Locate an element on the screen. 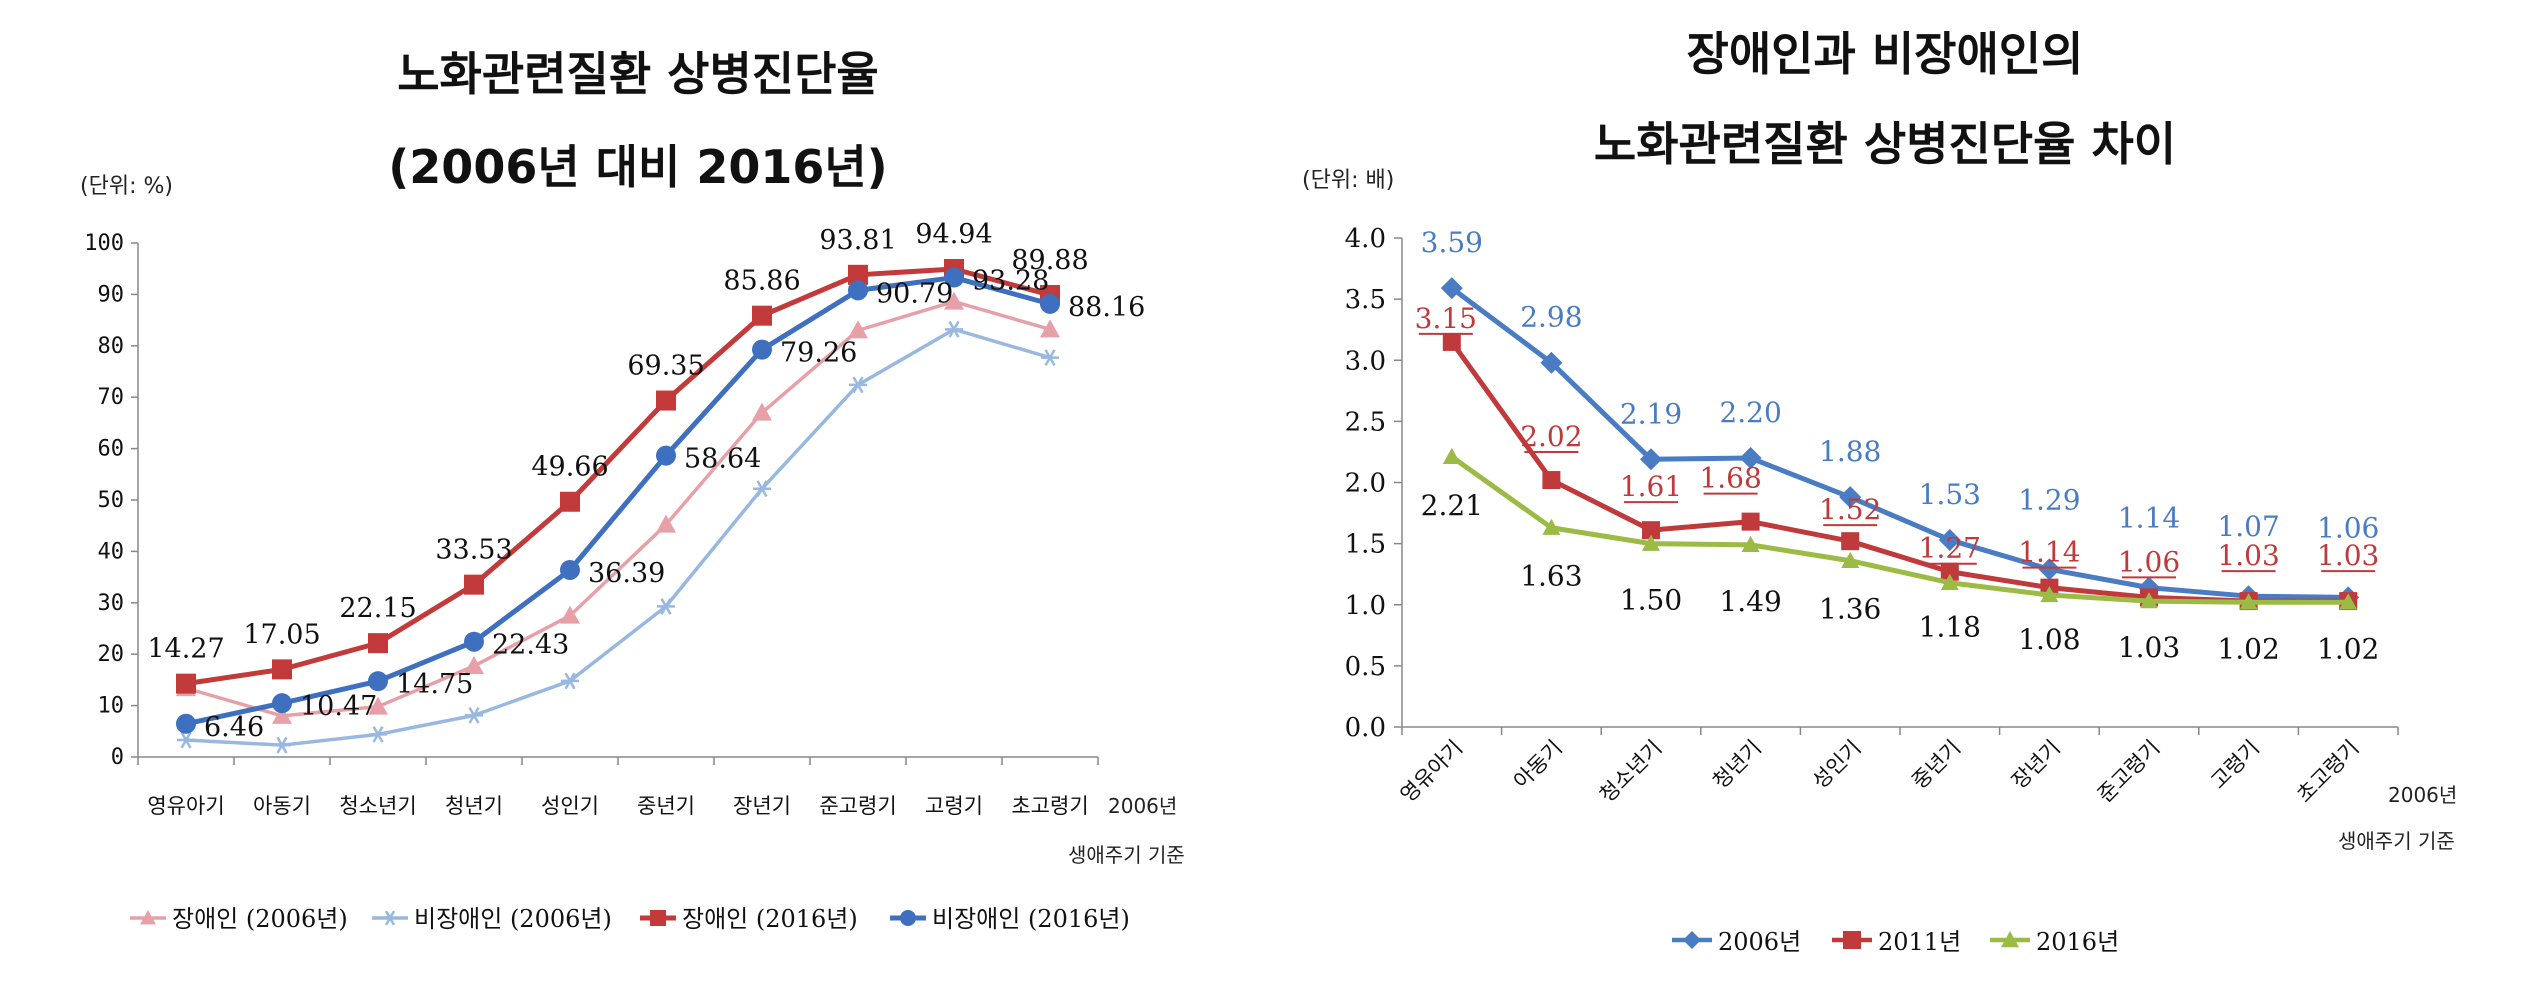 Image resolution: width=2539 pixels, height=995 pixels. left-legend-label: 장애인 (2016년) is located at coordinates (770, 919).